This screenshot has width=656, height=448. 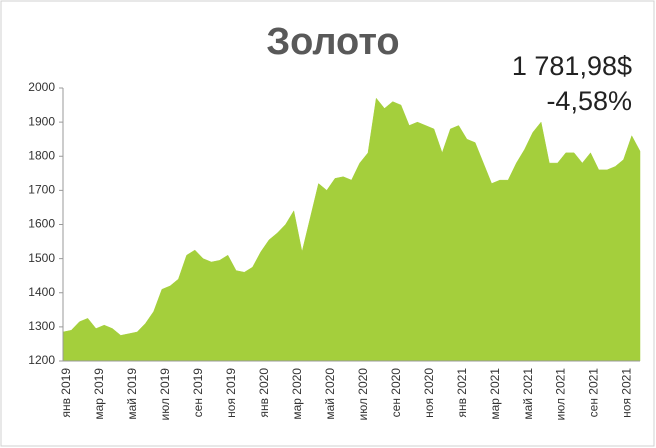 I want to click on x-tick-label: янв 2019, so click(x=66, y=393).